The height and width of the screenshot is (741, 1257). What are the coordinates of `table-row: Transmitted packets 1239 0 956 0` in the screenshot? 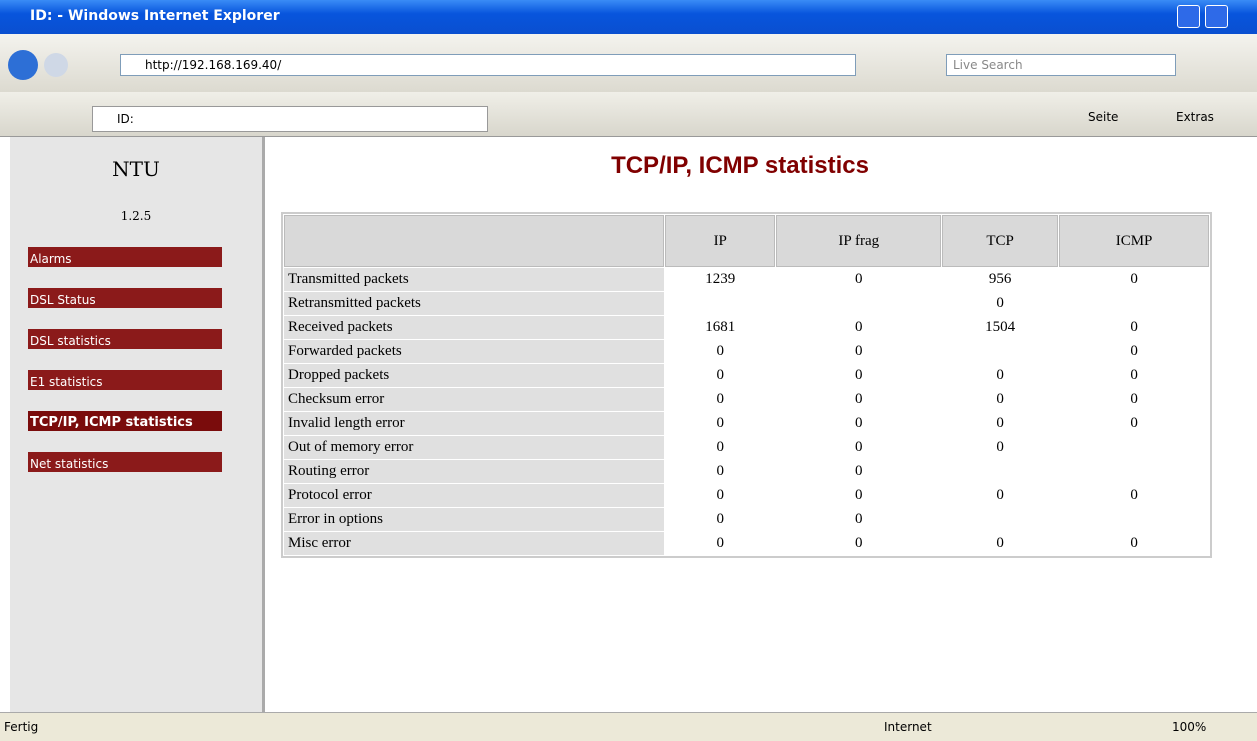 It's located at (746, 279).